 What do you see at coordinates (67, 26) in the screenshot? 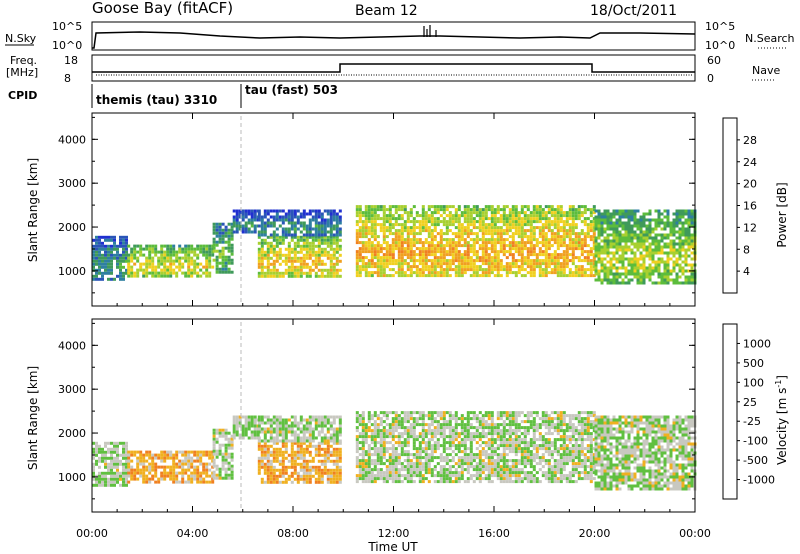
I see `nsky-tick-high: 10^5` at bounding box center [67, 26].